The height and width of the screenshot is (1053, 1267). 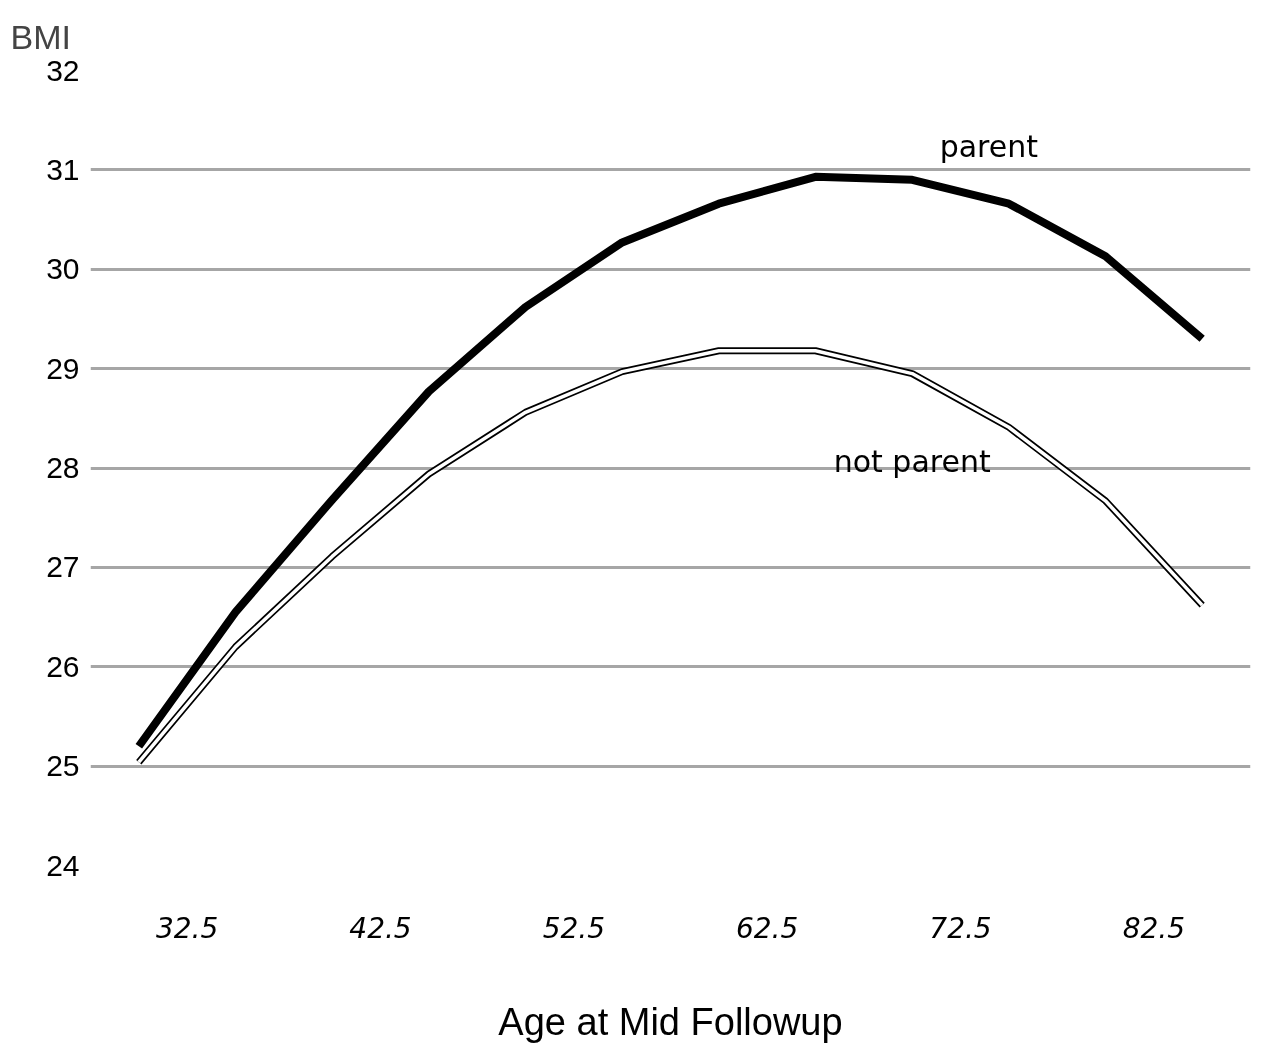 What do you see at coordinates (63, 269) in the screenshot?
I see `y-tick-label: 30` at bounding box center [63, 269].